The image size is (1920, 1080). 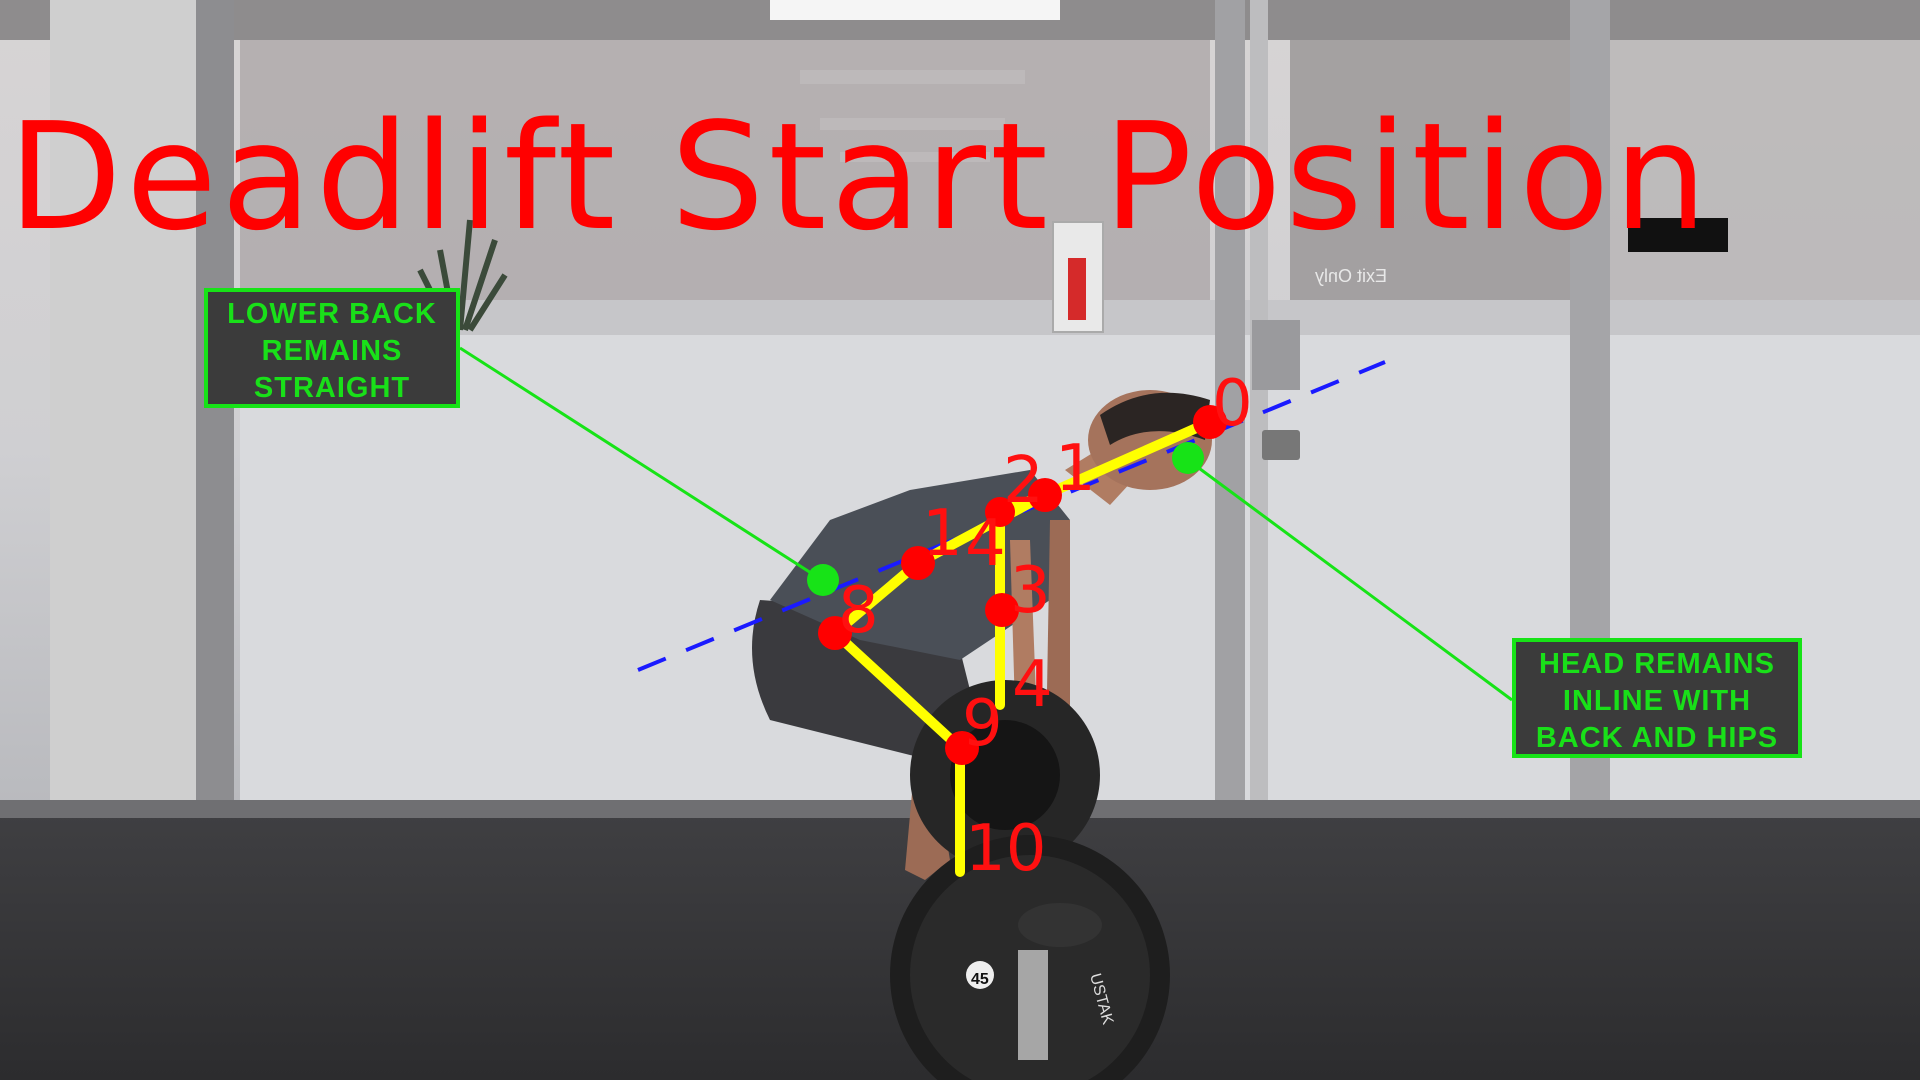 What do you see at coordinates (332, 351) in the screenshot?
I see `callout-line: REMAINS` at bounding box center [332, 351].